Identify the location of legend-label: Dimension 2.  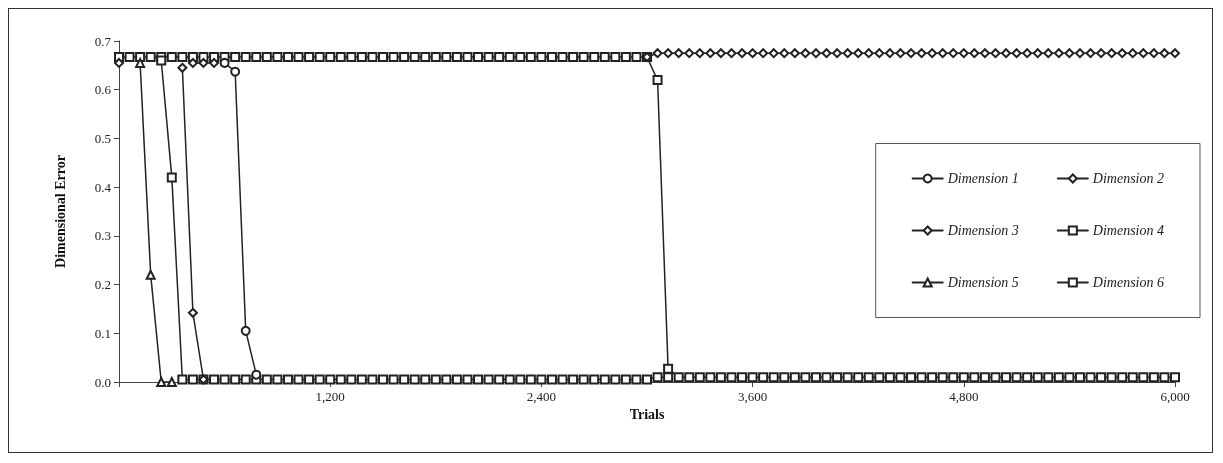
(1128, 178).